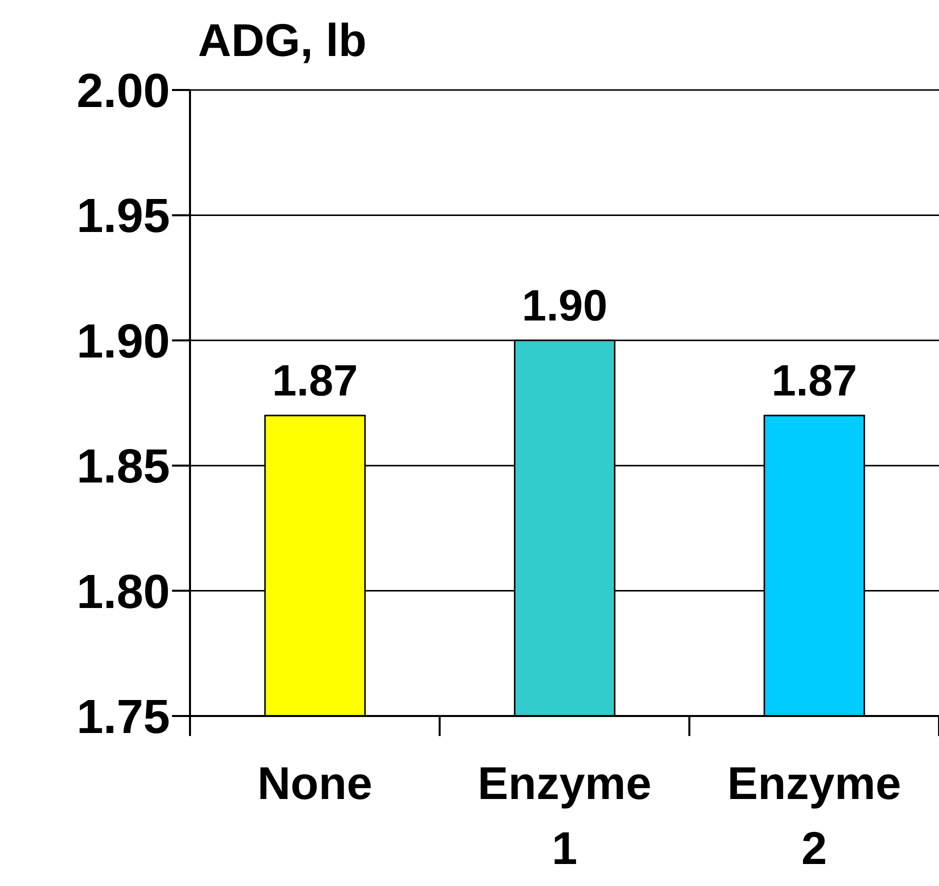 This screenshot has width=939, height=886. Describe the element at coordinates (565, 305) in the screenshot. I see `data-label: 1.90` at that location.